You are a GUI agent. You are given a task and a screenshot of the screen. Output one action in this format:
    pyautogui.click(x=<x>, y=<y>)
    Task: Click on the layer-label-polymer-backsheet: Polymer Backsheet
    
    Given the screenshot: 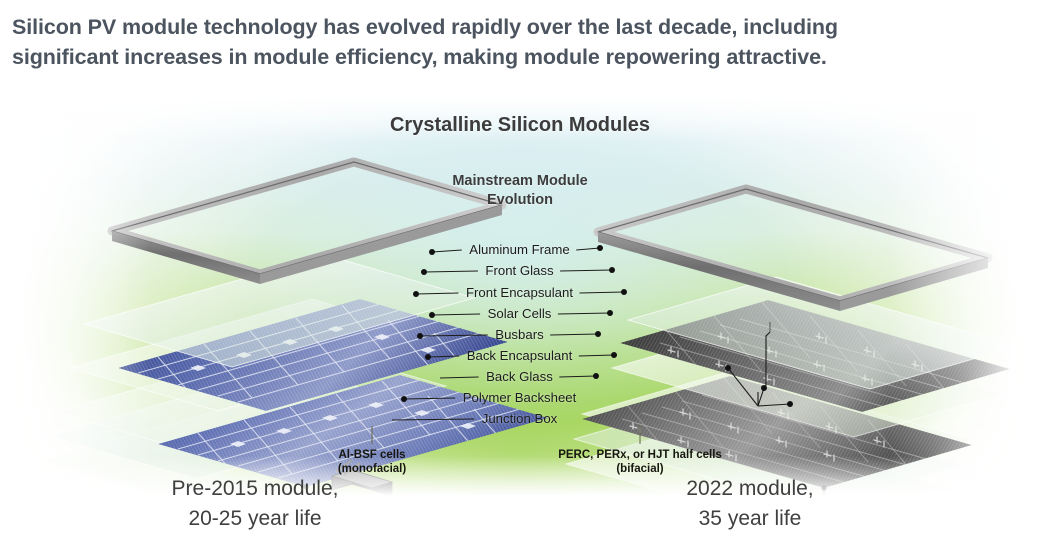 What is the action you would take?
    pyautogui.click(x=519, y=397)
    